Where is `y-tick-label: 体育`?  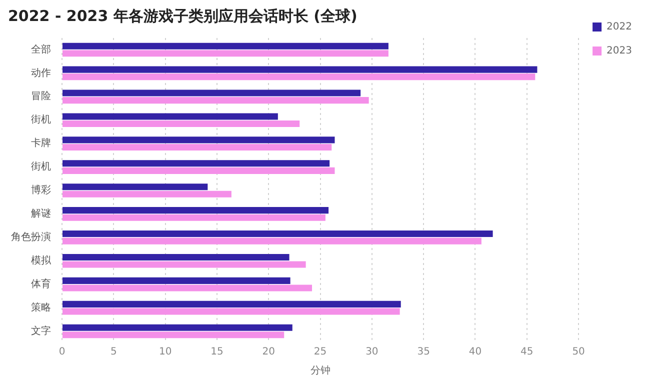 y-tick-label: 体育 is located at coordinates (41, 284).